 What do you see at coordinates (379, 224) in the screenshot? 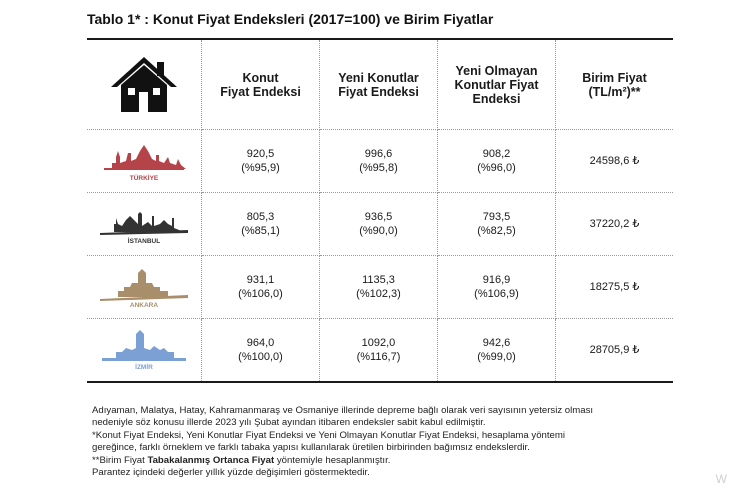
I see `istanbul-yeni: 936,5 (%90,0)` at bounding box center [379, 224].